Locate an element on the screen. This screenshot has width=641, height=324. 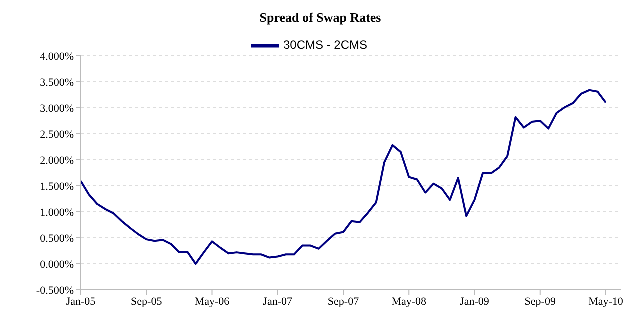
y-tick-label: 3.500% is located at coordinates (57, 82).